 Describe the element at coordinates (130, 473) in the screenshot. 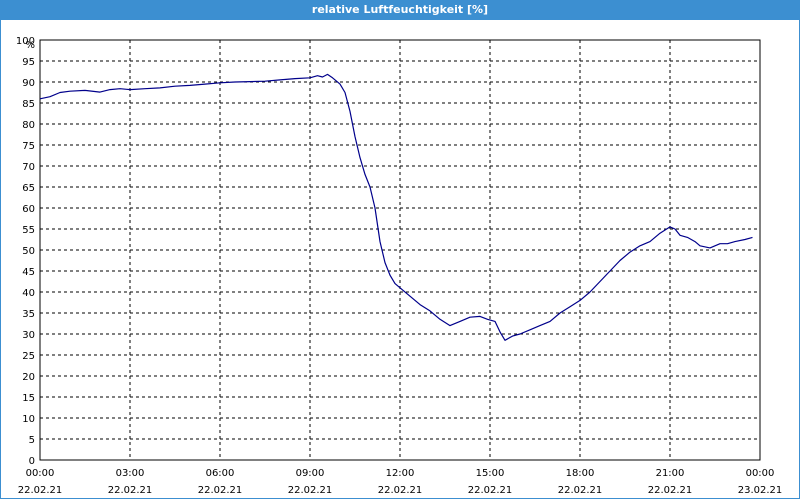

I see `x-tick-time: 03:00` at that location.